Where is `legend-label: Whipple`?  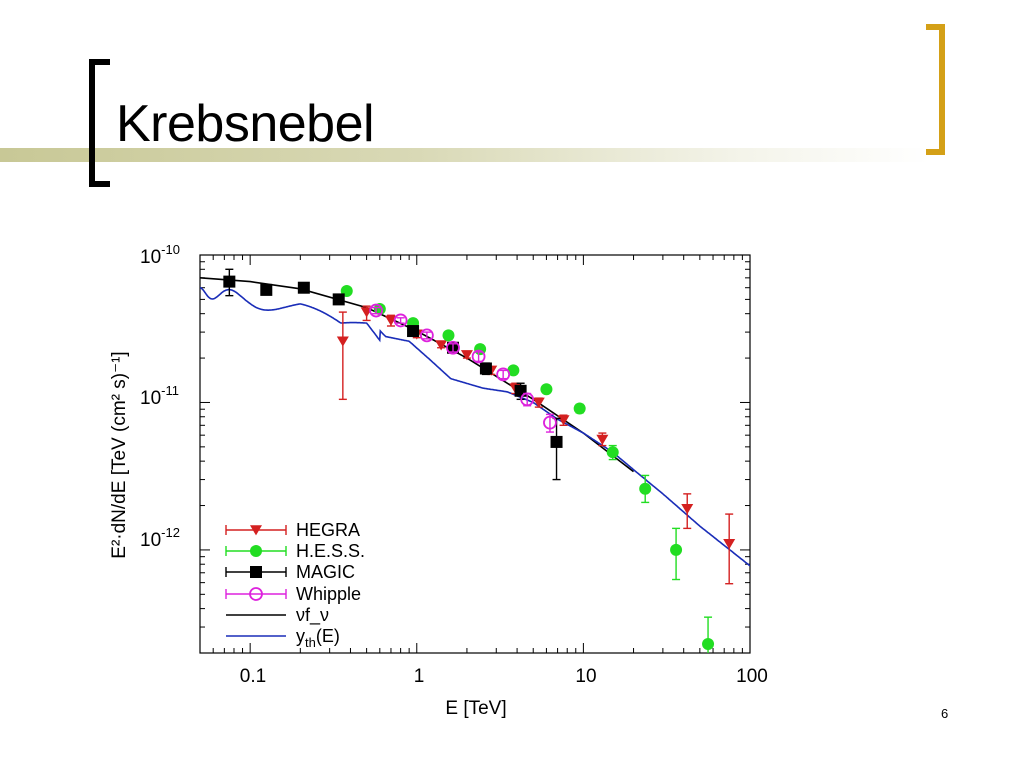 legend-label: Whipple is located at coordinates (328, 594).